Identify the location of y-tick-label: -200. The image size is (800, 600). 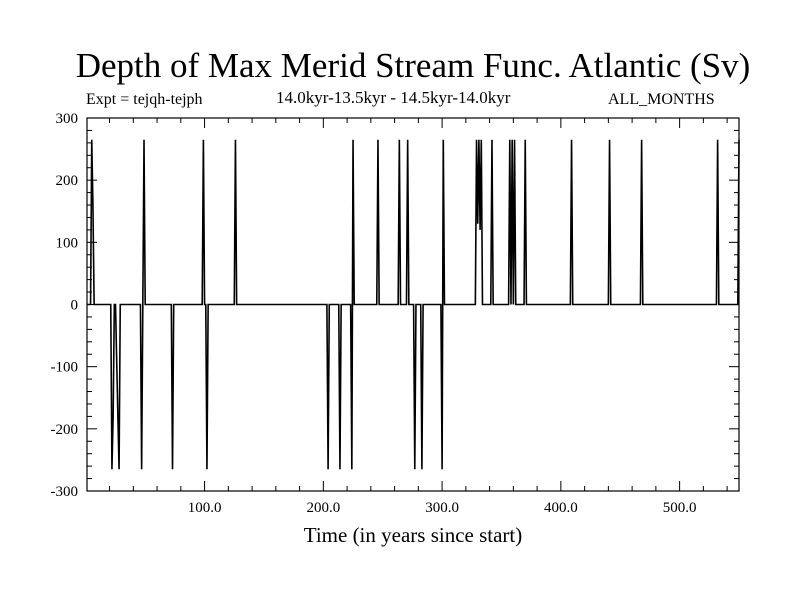
(65, 430).